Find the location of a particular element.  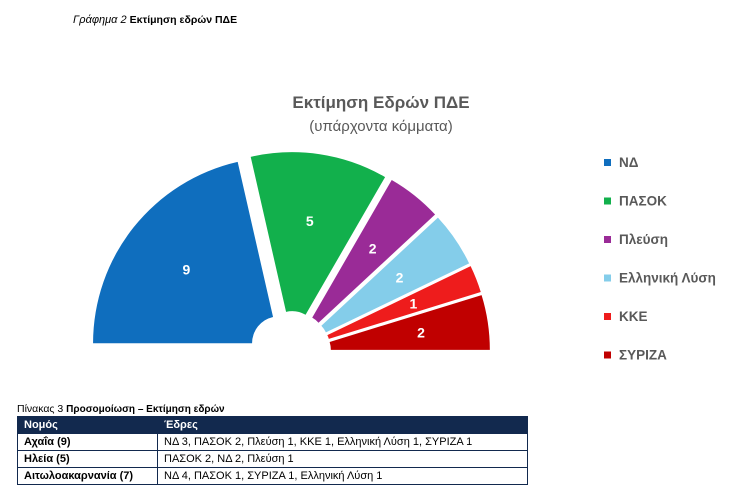

header-prefecture: Νομός is located at coordinates (87, 425).